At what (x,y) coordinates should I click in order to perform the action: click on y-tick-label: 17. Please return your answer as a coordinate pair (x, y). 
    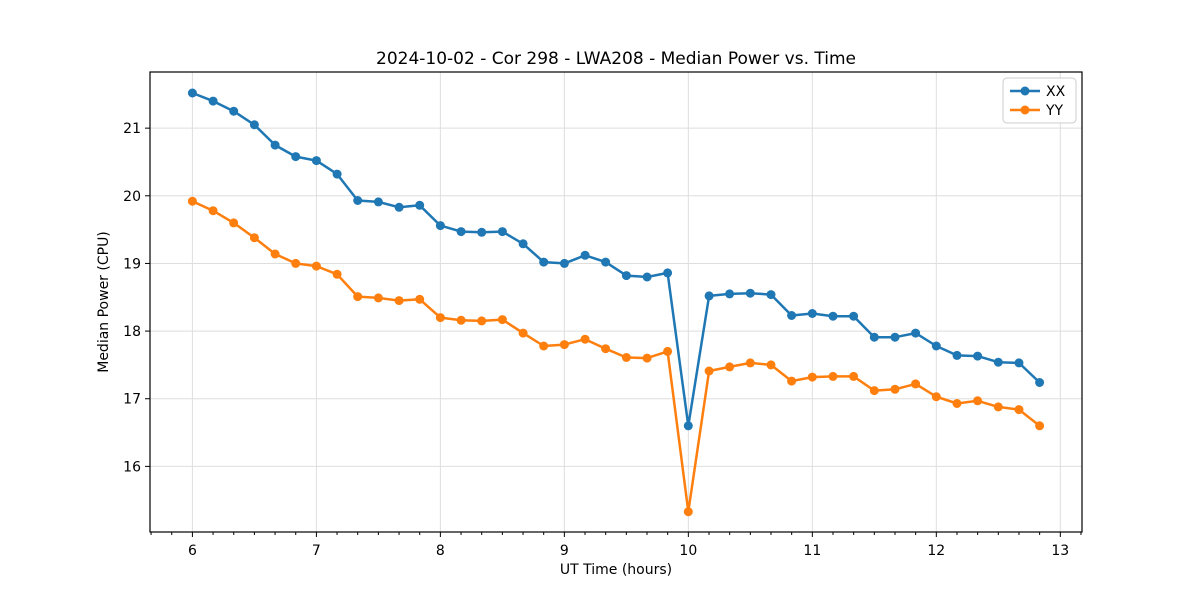
    Looking at the image, I should click on (132, 400).